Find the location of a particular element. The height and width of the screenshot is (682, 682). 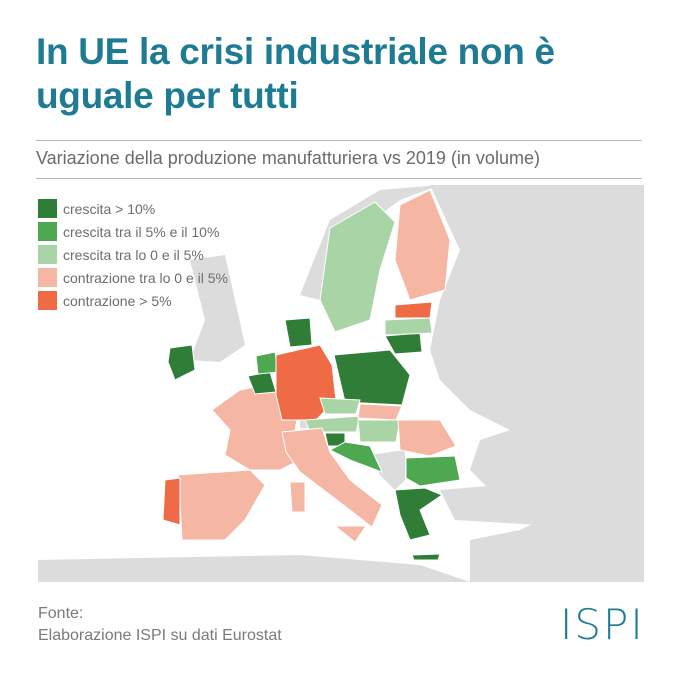

country-czechia is located at coordinates (340, 406).